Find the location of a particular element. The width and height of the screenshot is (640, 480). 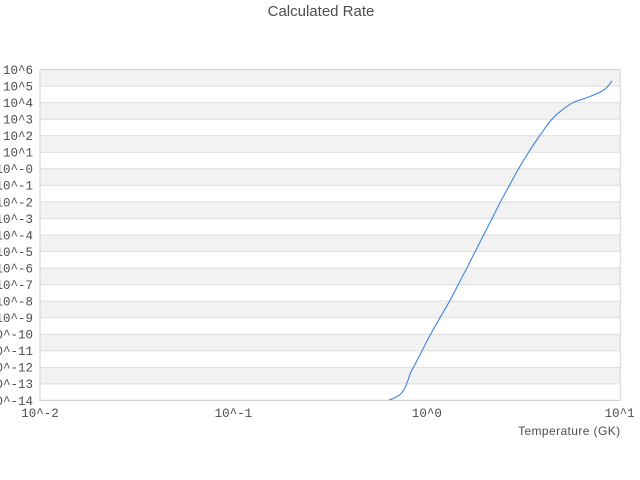

svg-text: 10^-14 is located at coordinates (16, 402).